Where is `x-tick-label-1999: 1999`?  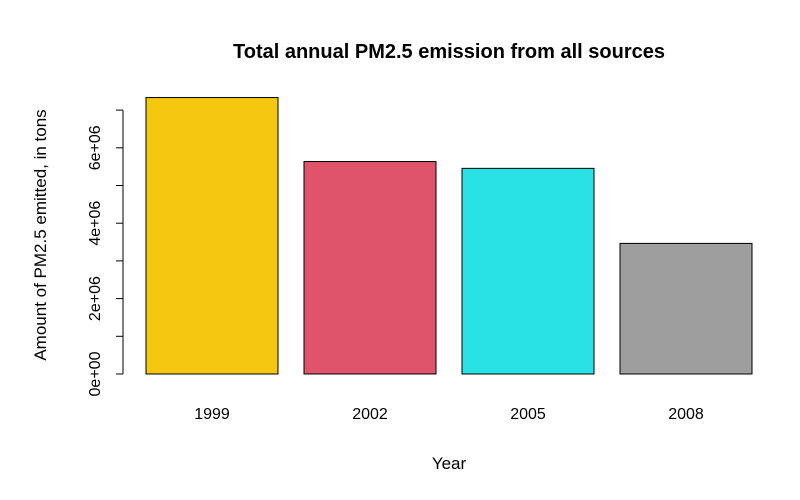 x-tick-label-1999: 1999 is located at coordinates (212, 414).